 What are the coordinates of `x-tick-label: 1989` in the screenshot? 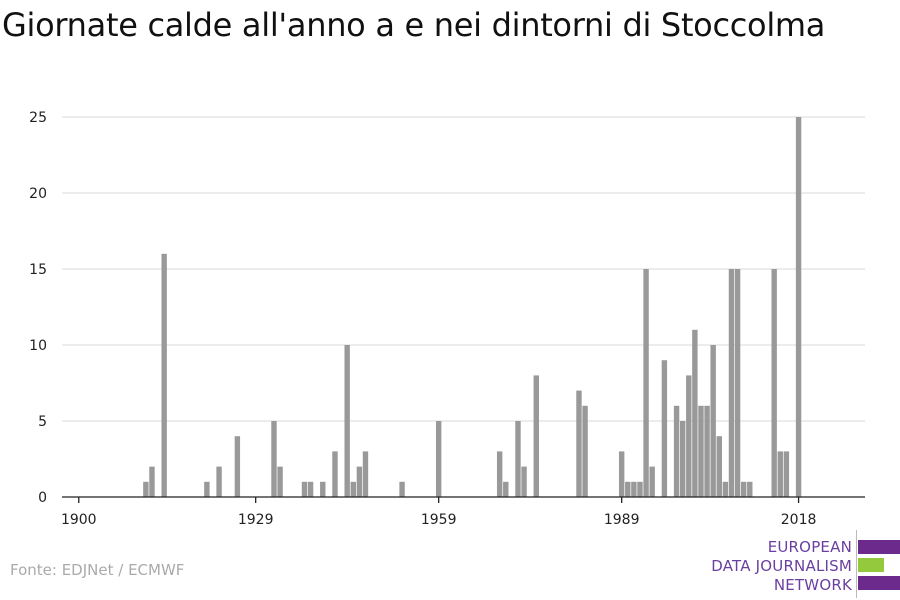 It's located at (622, 520).